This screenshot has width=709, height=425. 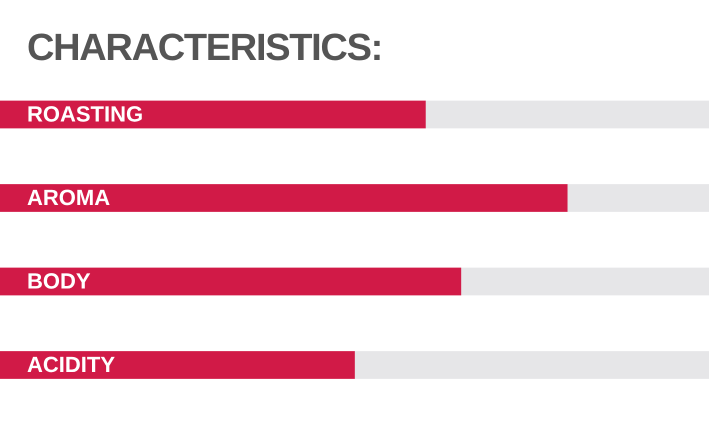 What do you see at coordinates (85, 114) in the screenshot?
I see `y-tick-label: ROASTING` at bounding box center [85, 114].